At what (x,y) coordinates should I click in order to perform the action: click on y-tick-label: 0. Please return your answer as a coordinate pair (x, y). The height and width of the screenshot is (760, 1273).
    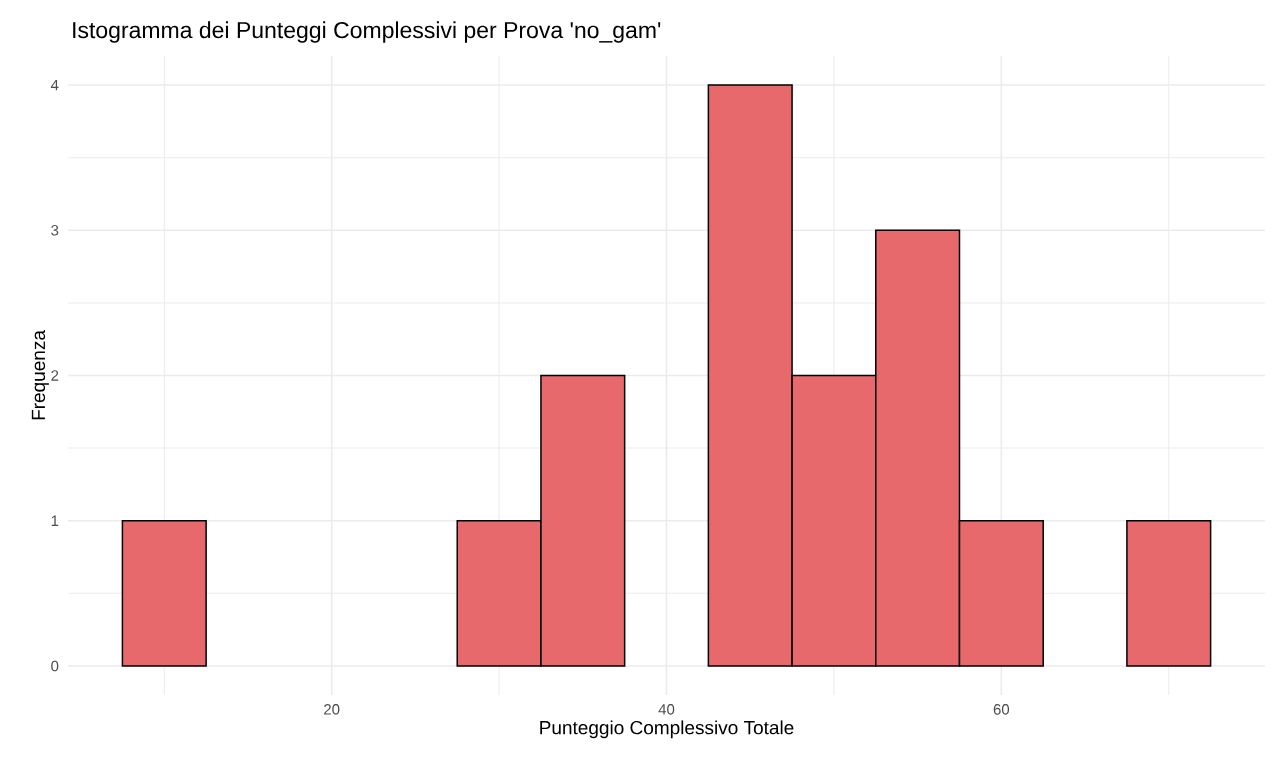
    Looking at the image, I should click on (55, 666).